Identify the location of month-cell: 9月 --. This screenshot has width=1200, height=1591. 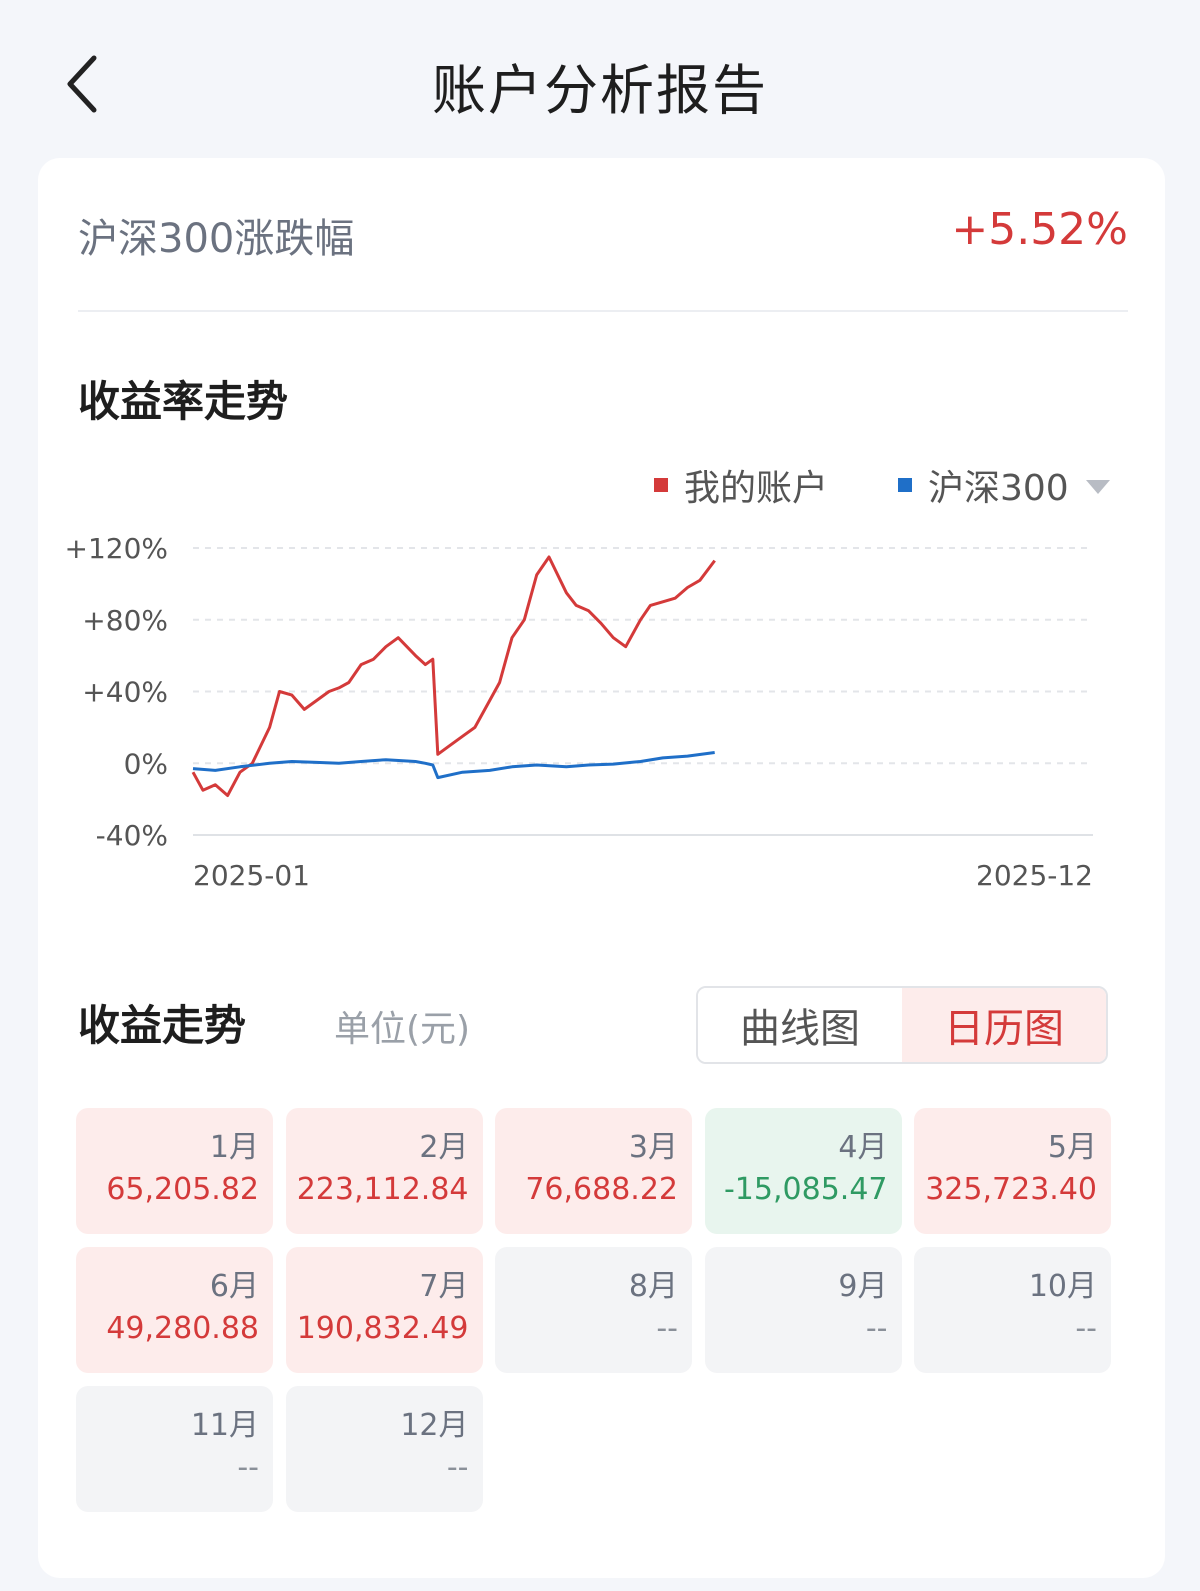
(803, 1310).